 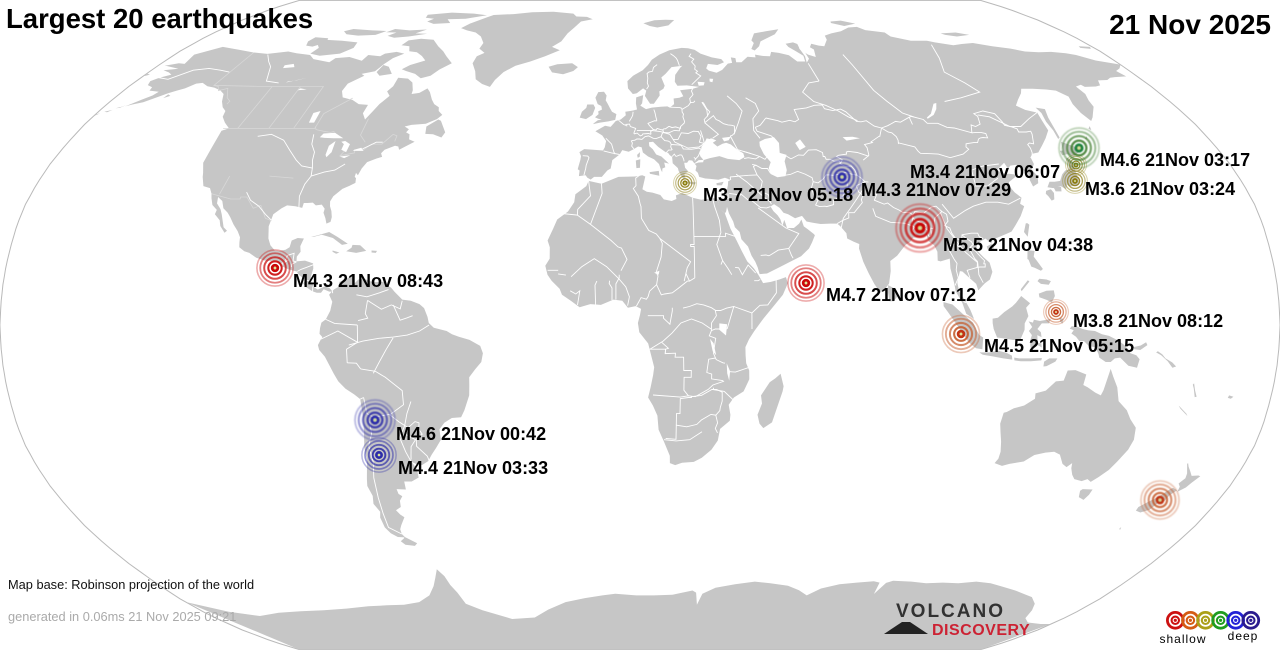 What do you see at coordinates (1175, 160) in the screenshot?
I see `svg-text: M4.6 21Nov 03:17` at bounding box center [1175, 160].